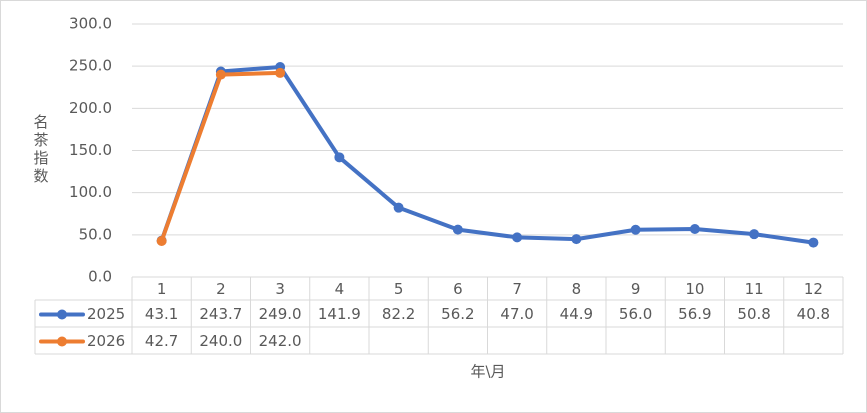 The width and height of the screenshot is (867, 413). What do you see at coordinates (161, 314) in the screenshot?
I see `table-value: 43.1` at bounding box center [161, 314].